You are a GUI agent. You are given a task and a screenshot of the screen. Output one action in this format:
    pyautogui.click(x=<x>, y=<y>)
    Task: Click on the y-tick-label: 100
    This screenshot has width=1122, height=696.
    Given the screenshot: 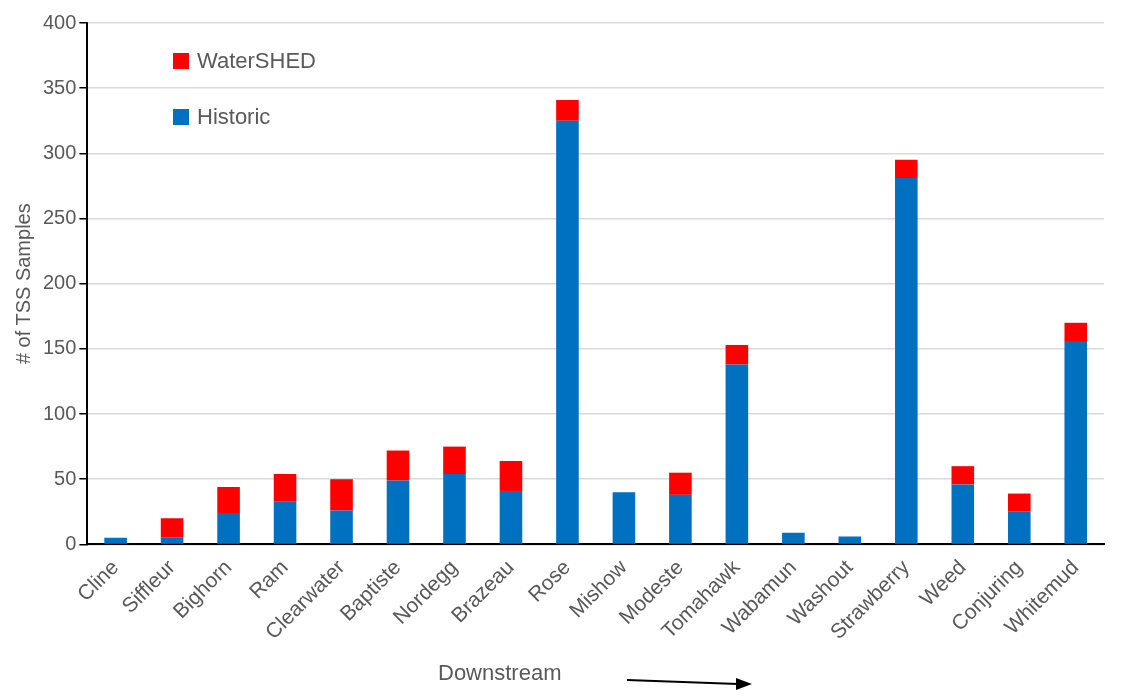 What is the action you would take?
    pyautogui.click(x=59, y=412)
    